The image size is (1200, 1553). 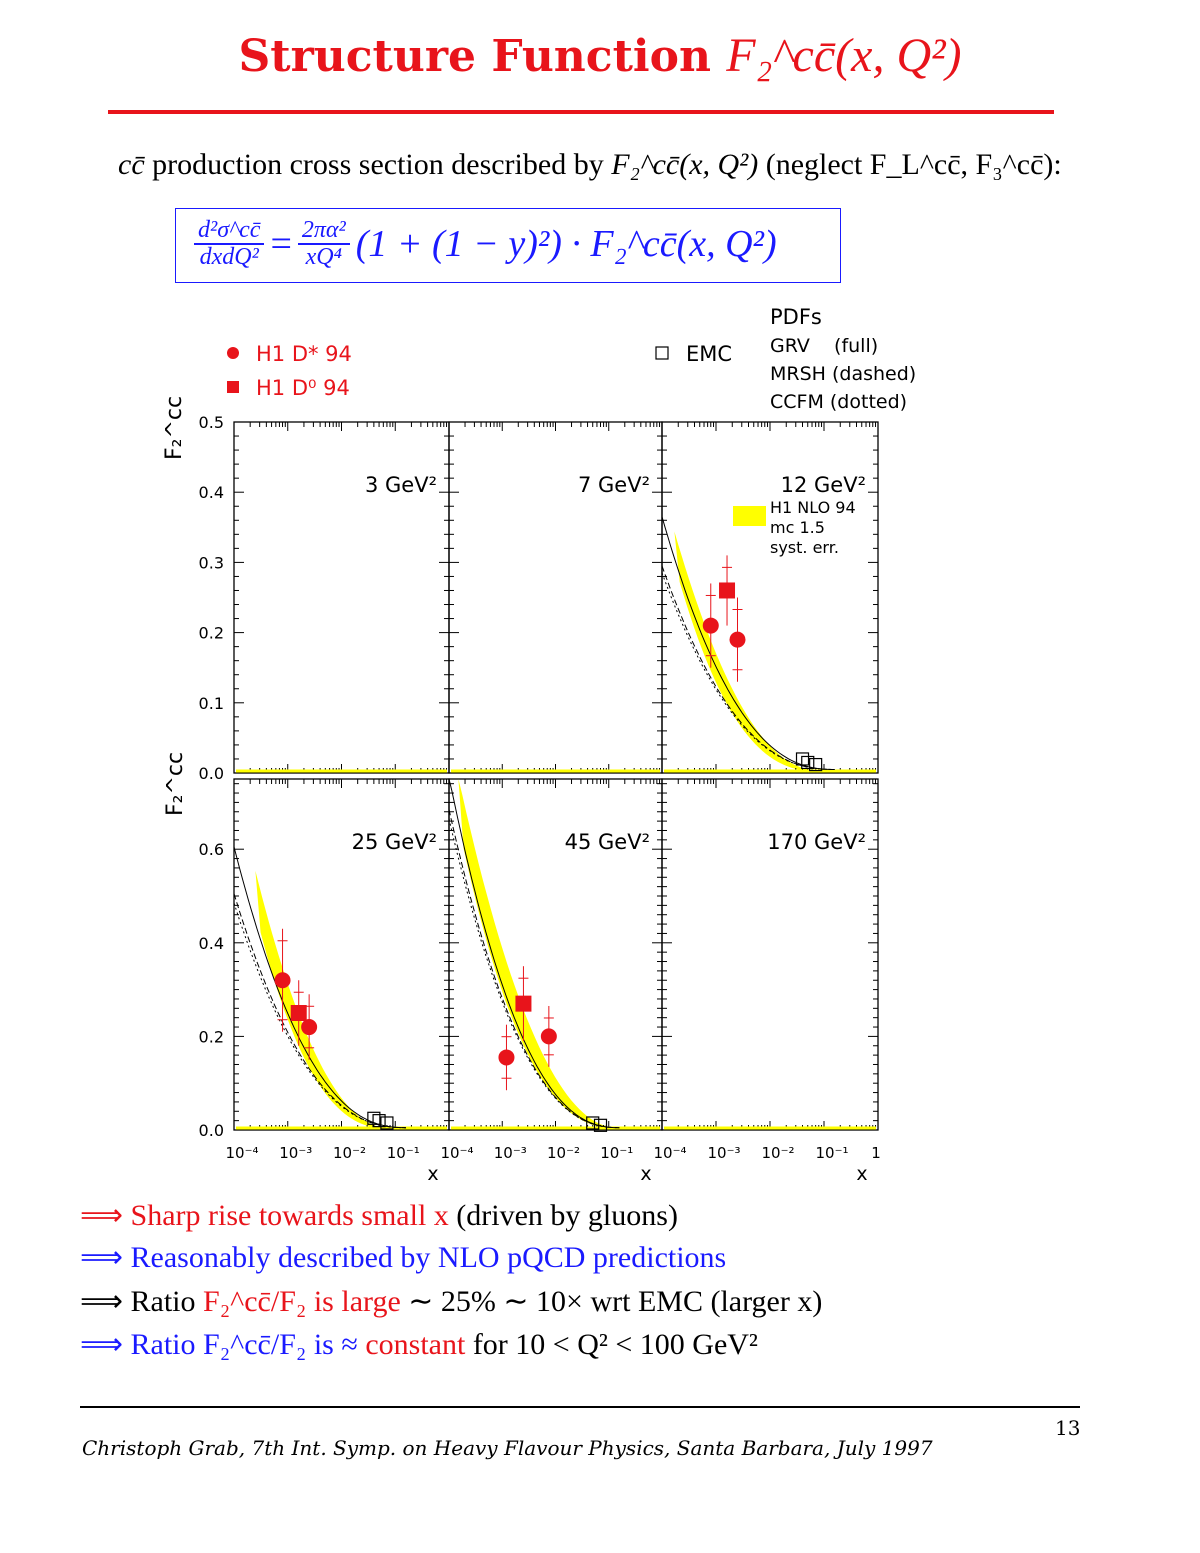 What do you see at coordinates (415, 1344) in the screenshot?
I see `bullet-4-text-b: constant` at bounding box center [415, 1344].